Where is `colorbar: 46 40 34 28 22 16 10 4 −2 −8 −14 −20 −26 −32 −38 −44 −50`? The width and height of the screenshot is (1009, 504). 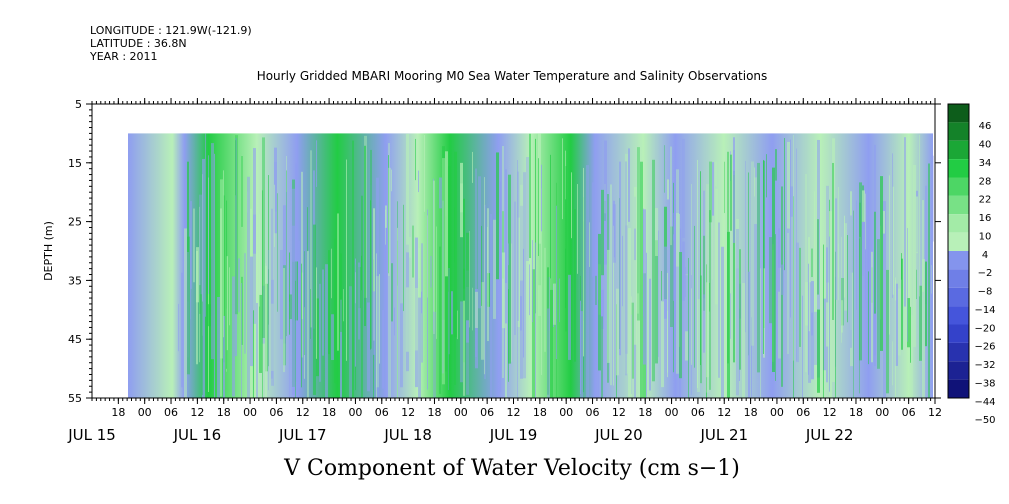 colorbar: 46 40 34 28 22 16 10 4 −2 −8 −14 −20 −26 −32 −38 −44 −50 is located at coordinates (971, 264).